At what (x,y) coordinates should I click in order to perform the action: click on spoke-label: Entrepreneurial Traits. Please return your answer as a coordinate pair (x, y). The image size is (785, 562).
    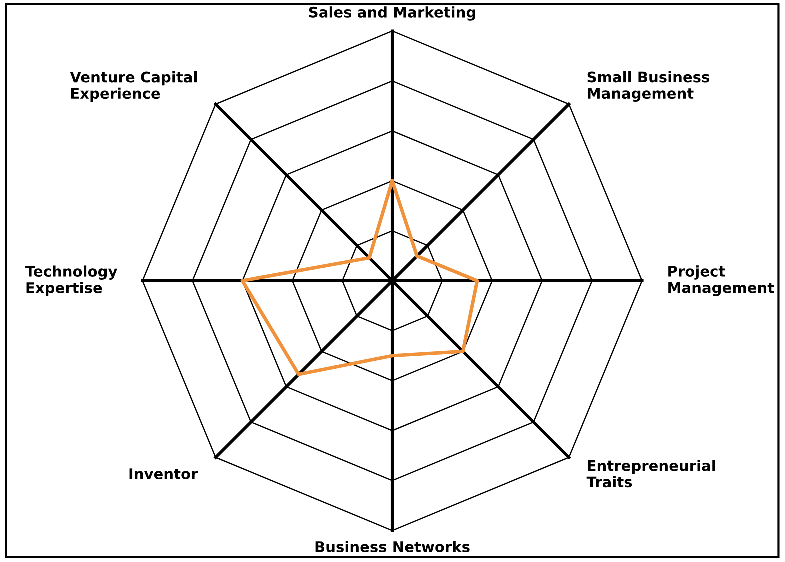
    Looking at the image, I should click on (651, 474).